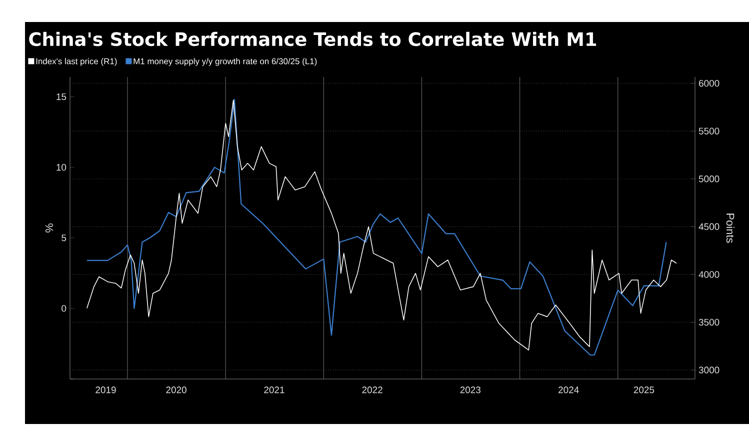 This screenshot has height=429, width=749. What do you see at coordinates (709, 179) in the screenshot?
I see `y2-tick-label: 5000` at bounding box center [709, 179].